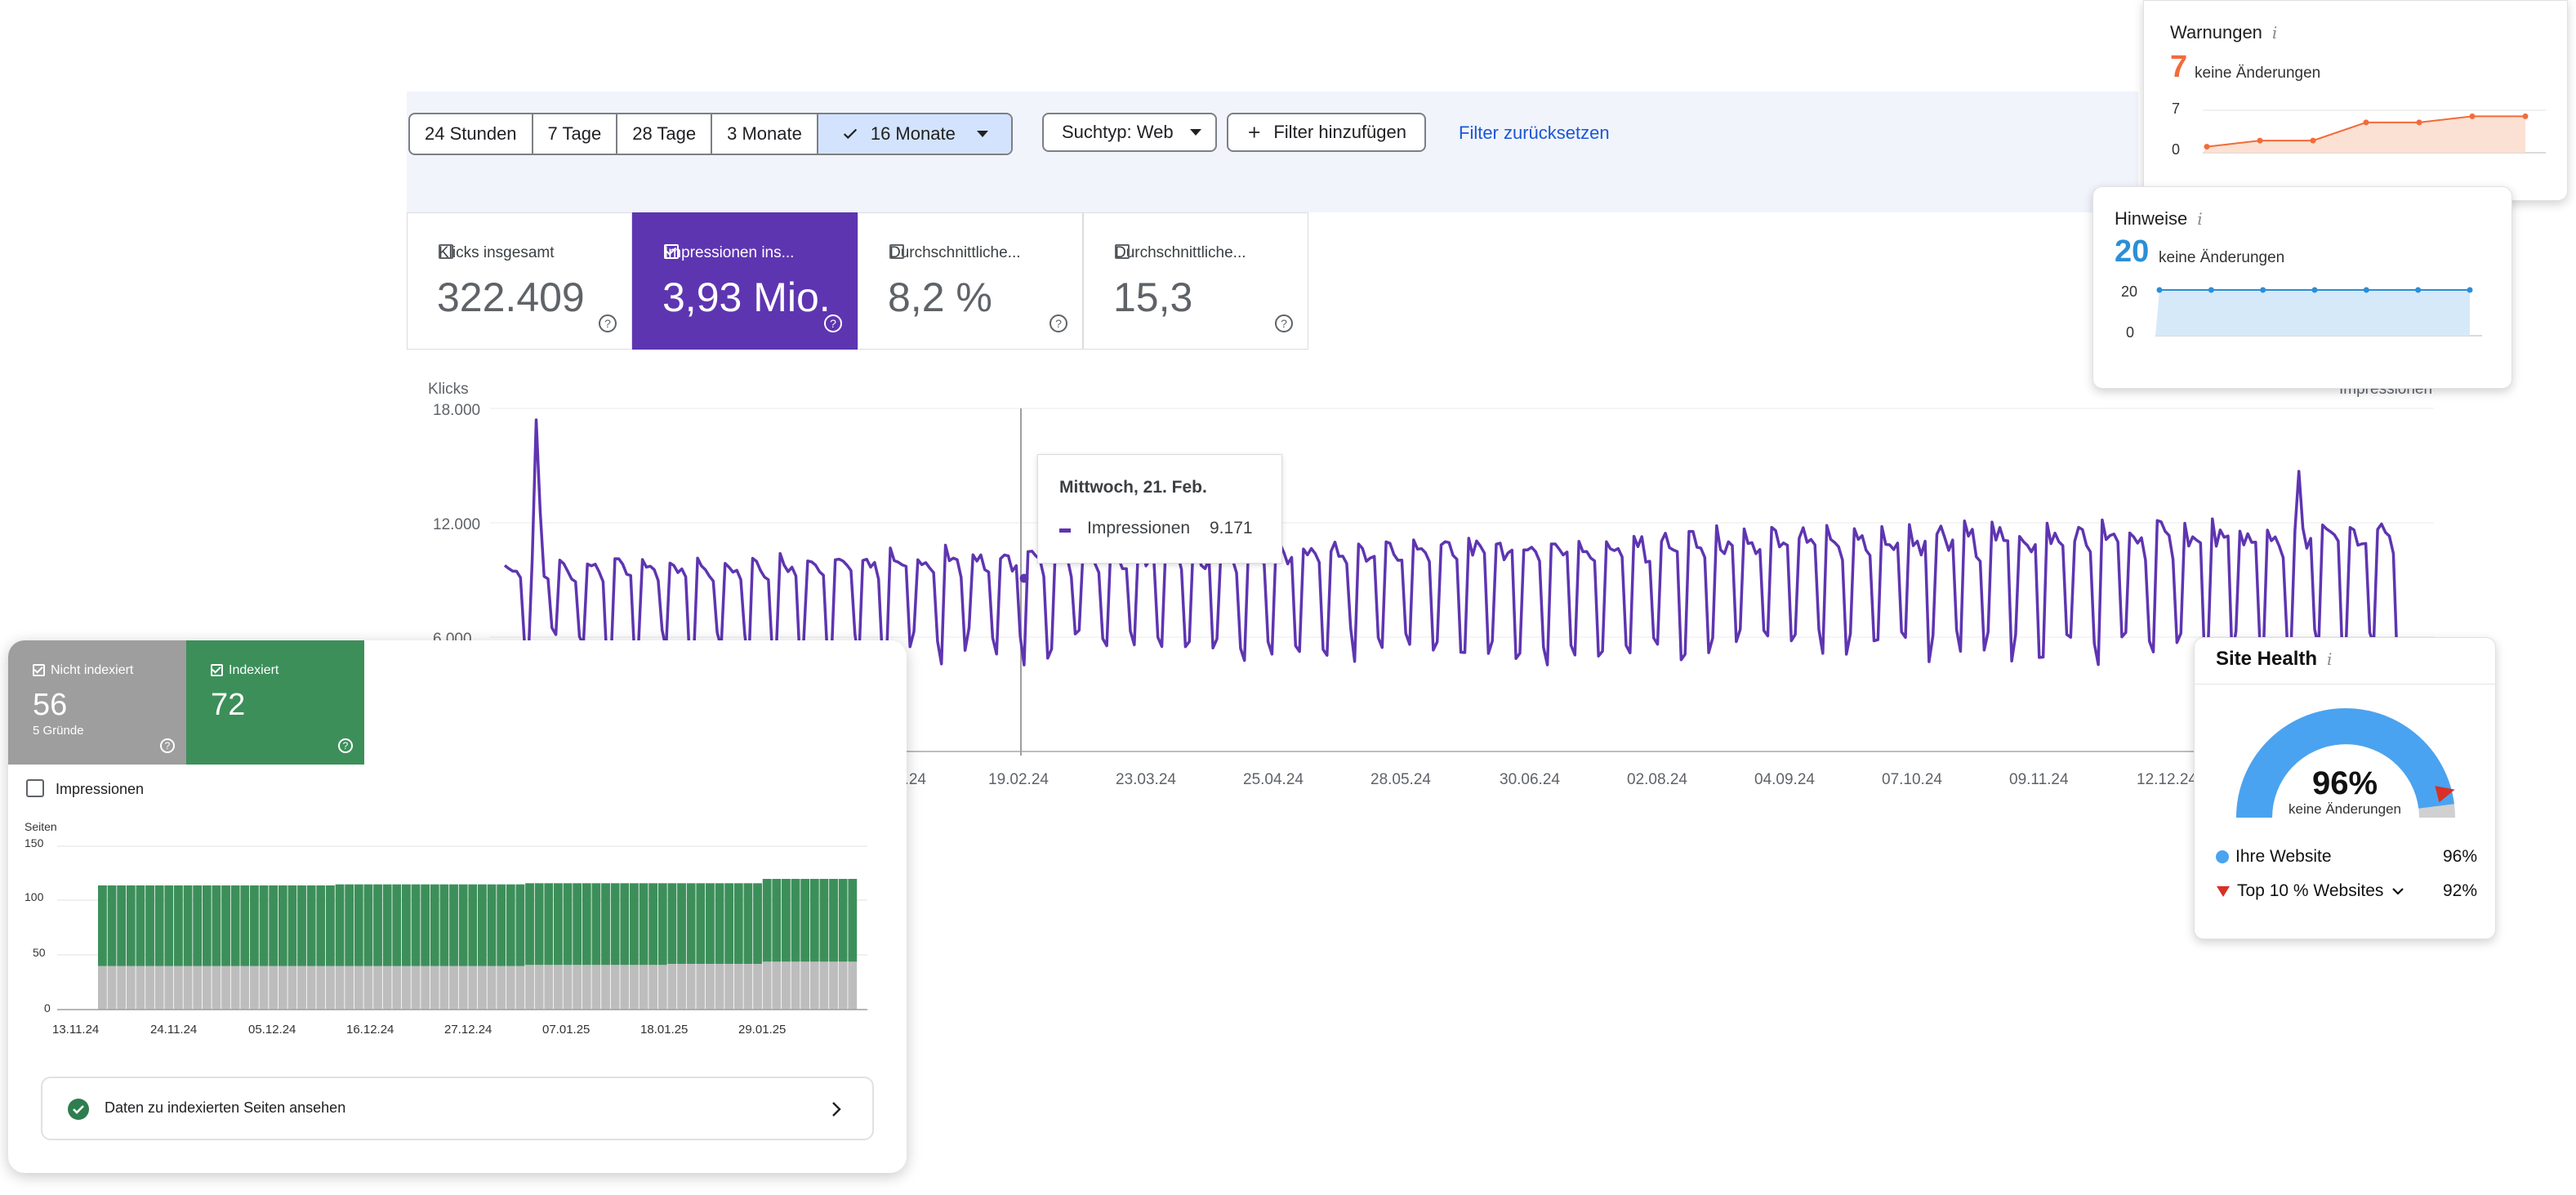 The image size is (2576, 1195). What do you see at coordinates (457, 524) in the screenshot?
I see `y-tick-label: 12.000` at bounding box center [457, 524].